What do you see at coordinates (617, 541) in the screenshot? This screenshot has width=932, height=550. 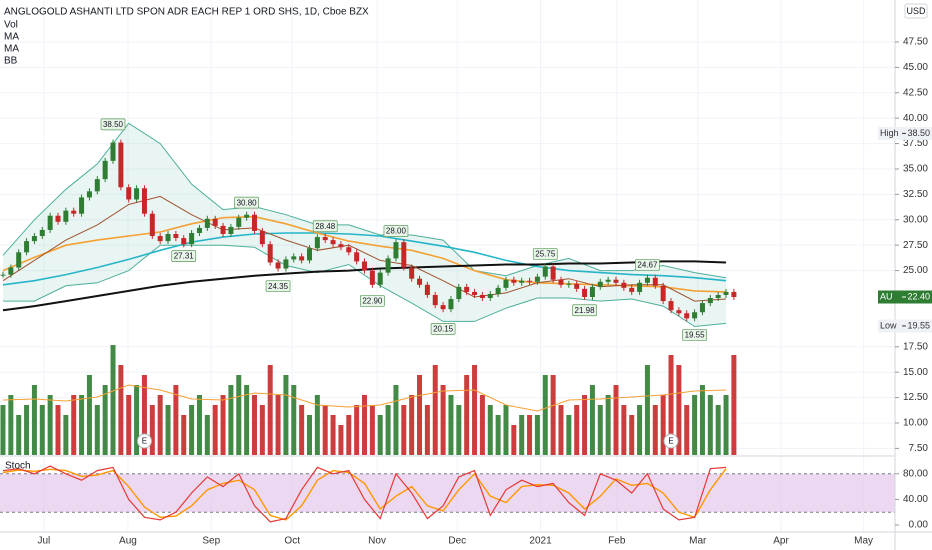 I see `x-tick-label: Feb` at bounding box center [617, 541].